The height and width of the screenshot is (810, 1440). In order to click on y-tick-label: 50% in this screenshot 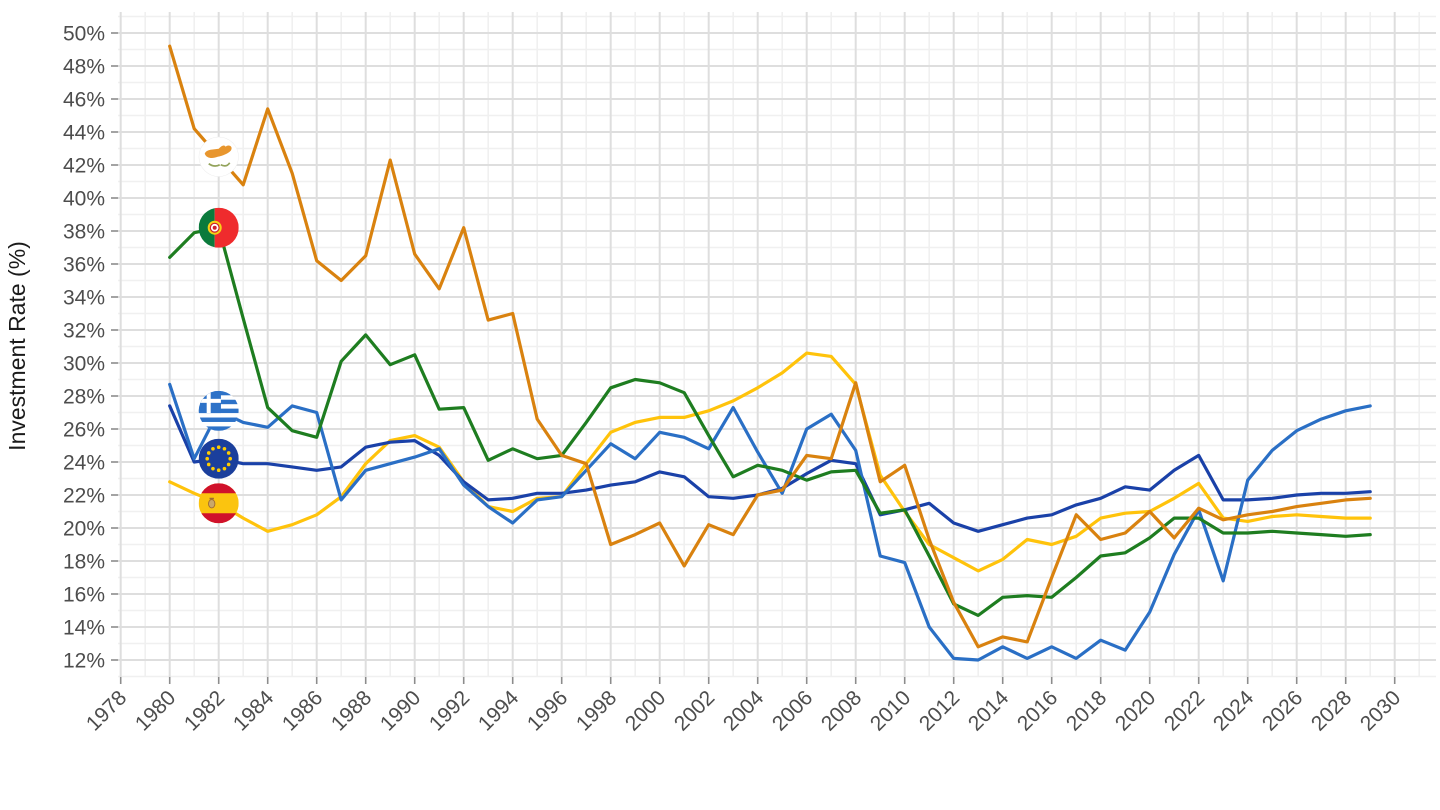, I will do `click(84, 34)`.